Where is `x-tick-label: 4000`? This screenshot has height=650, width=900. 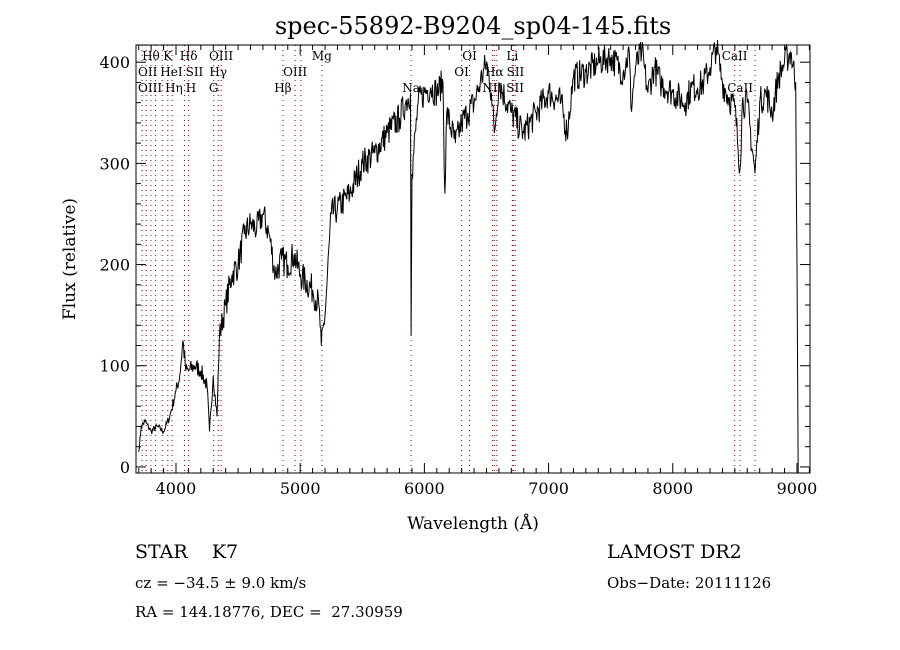
x-tick-label: 4000 is located at coordinates (176, 488).